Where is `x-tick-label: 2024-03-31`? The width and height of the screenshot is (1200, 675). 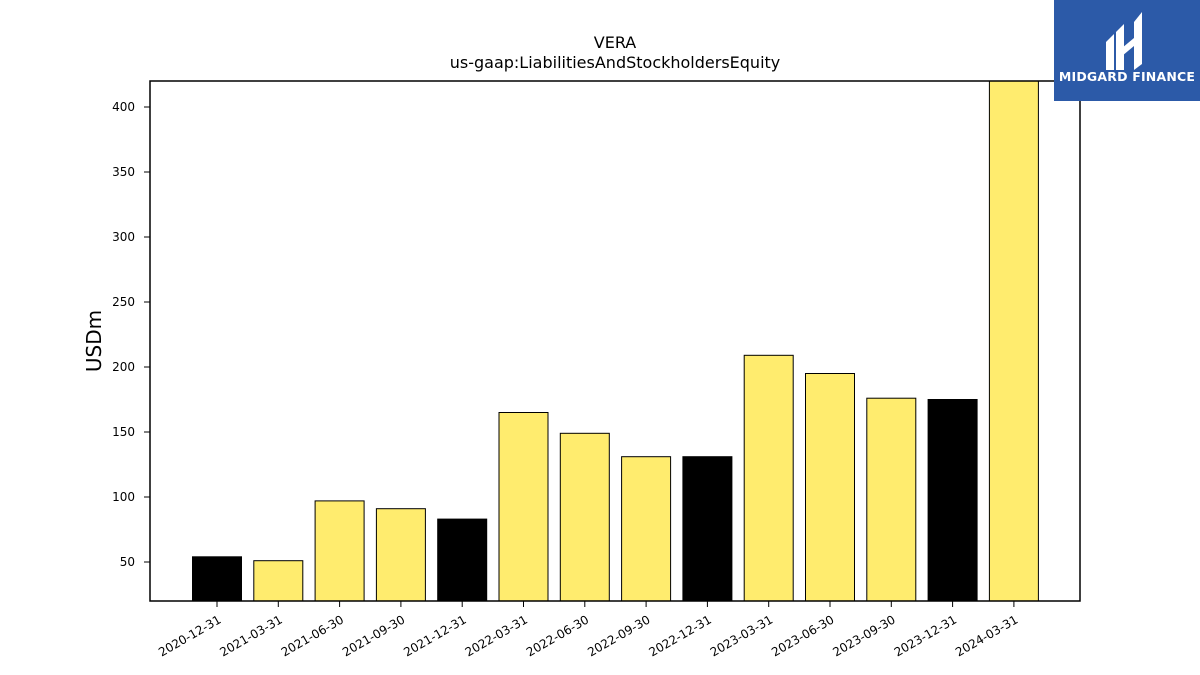
x-tick-label: 2024-03-31 is located at coordinates (986, 635).